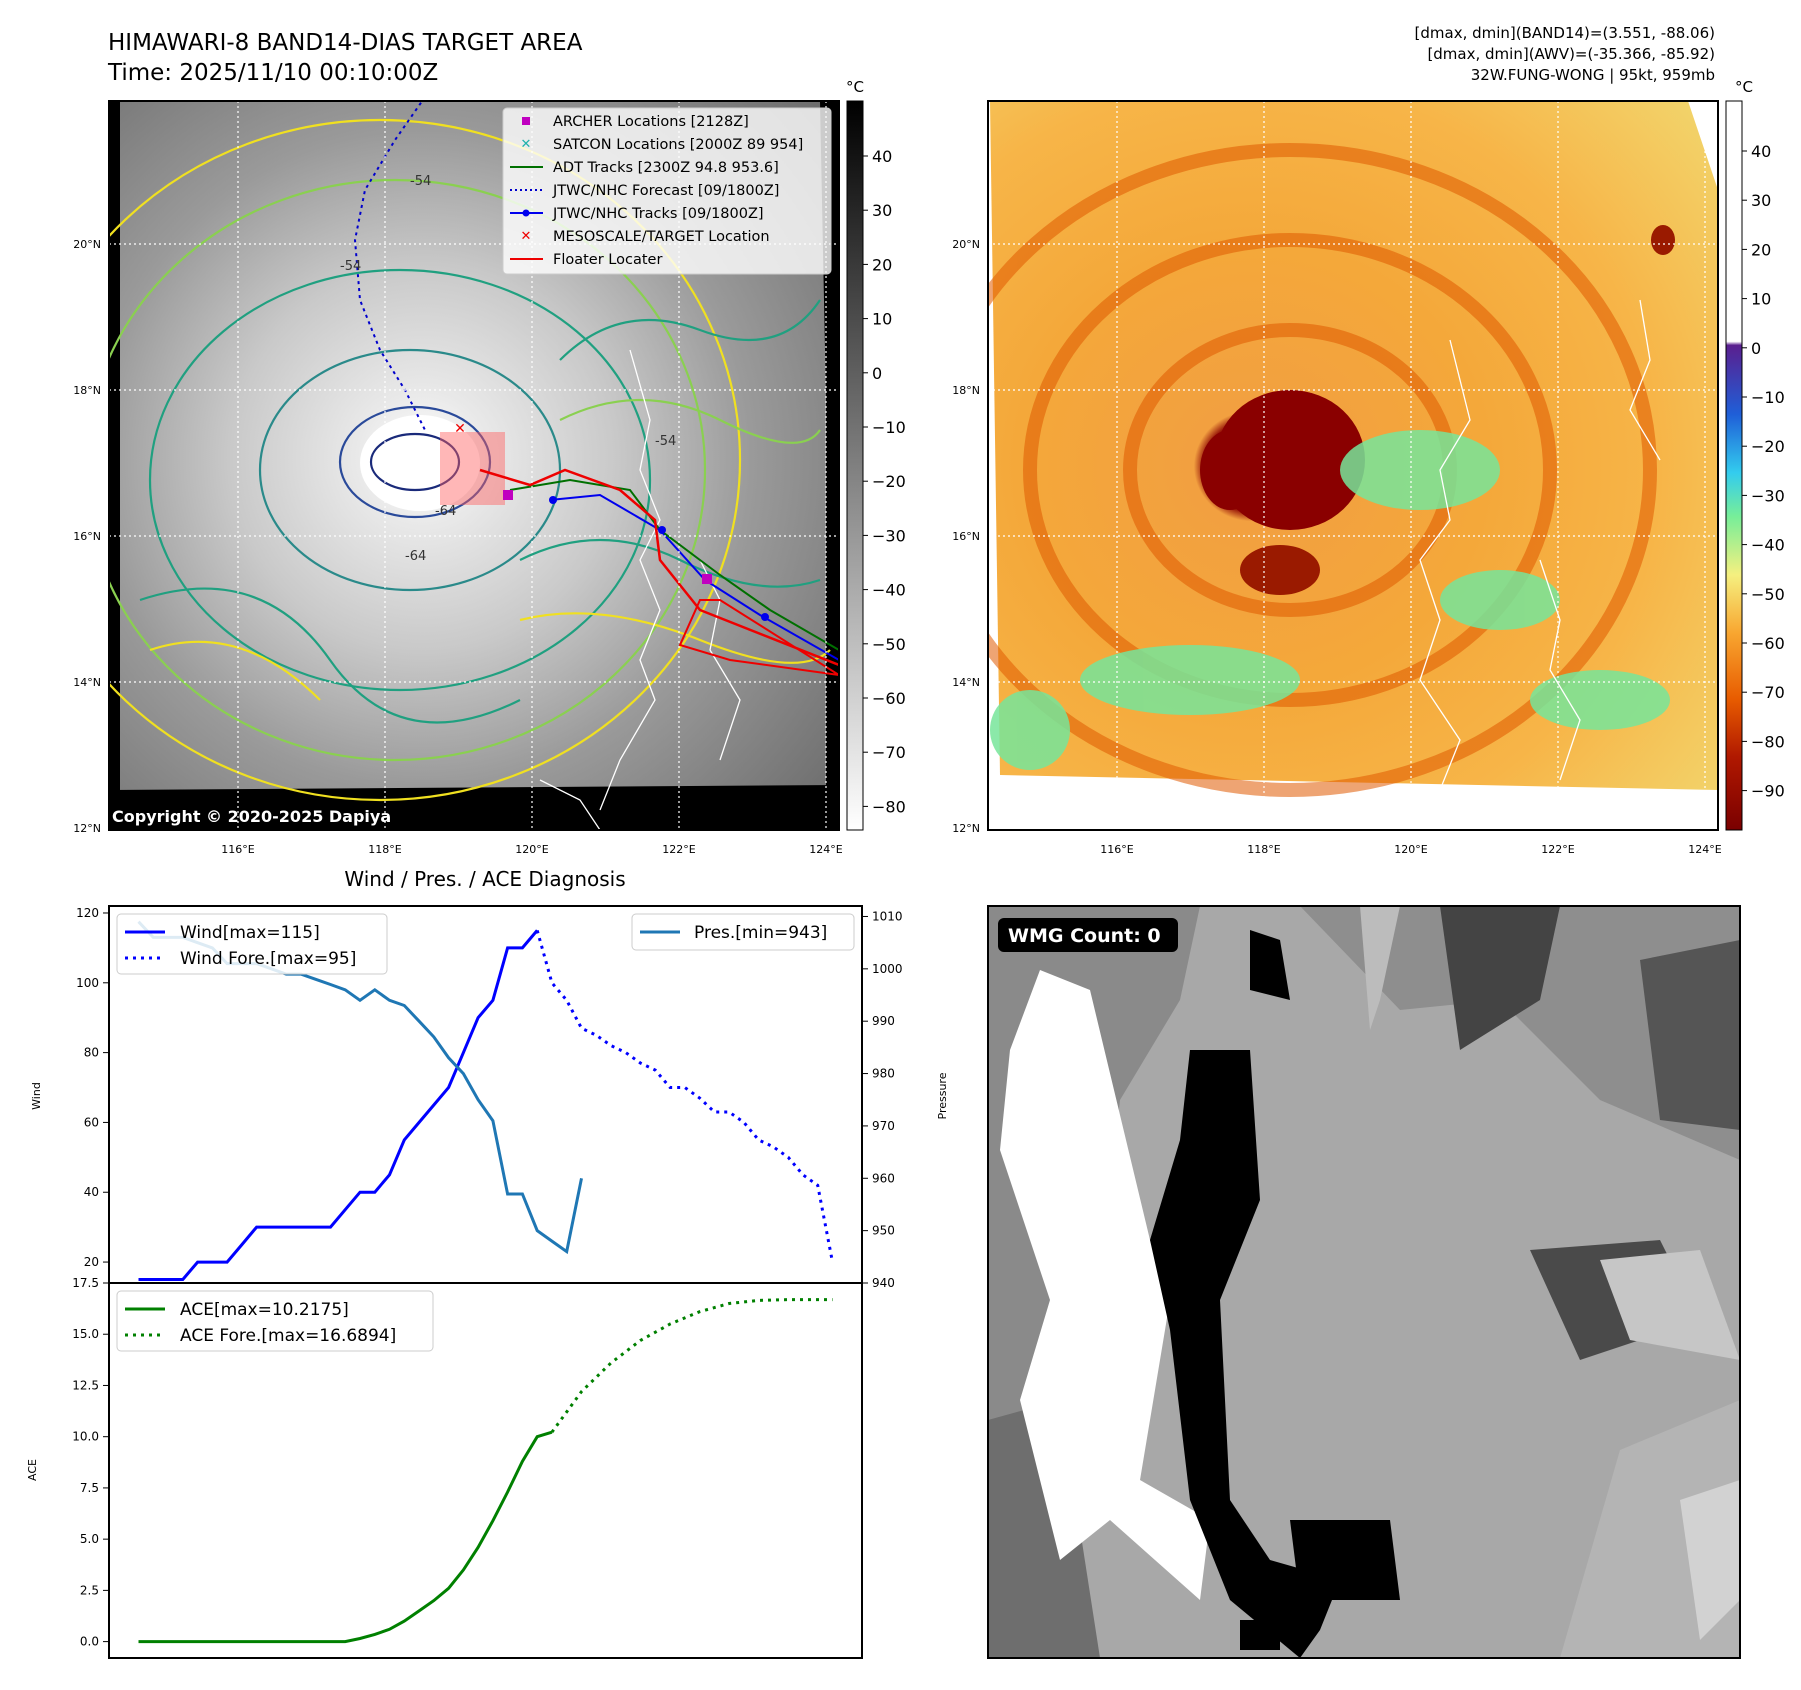 The width and height of the screenshot is (1801, 1690). What do you see at coordinates (1761, 299) in the screenshot?
I see `colorbar-right-tick-label: 10` at bounding box center [1761, 299].